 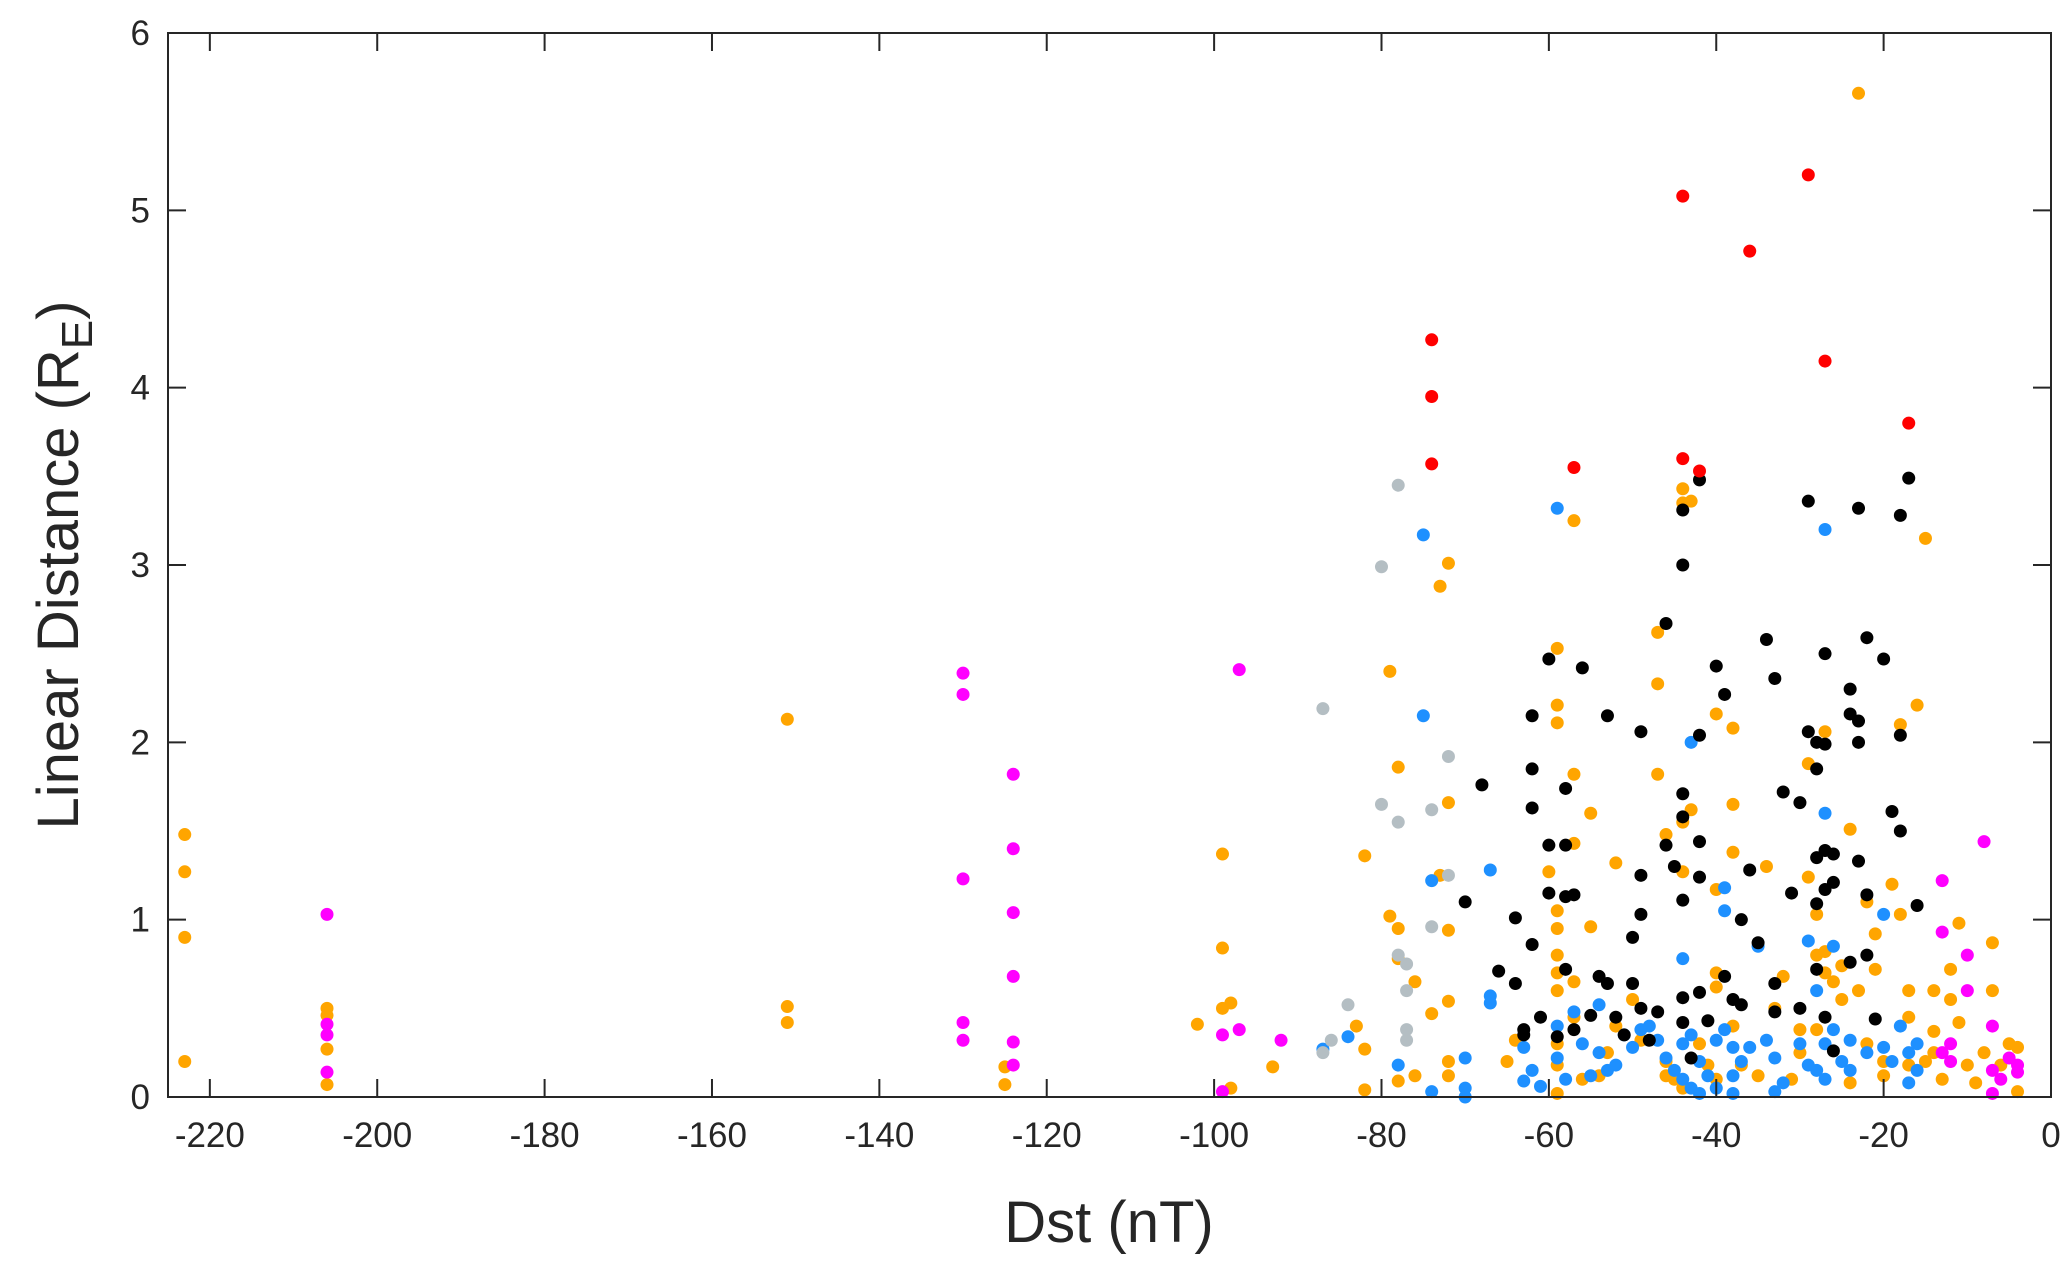 I want to click on x-axis-label: Dst (nT), so click(x=1108, y=1222).